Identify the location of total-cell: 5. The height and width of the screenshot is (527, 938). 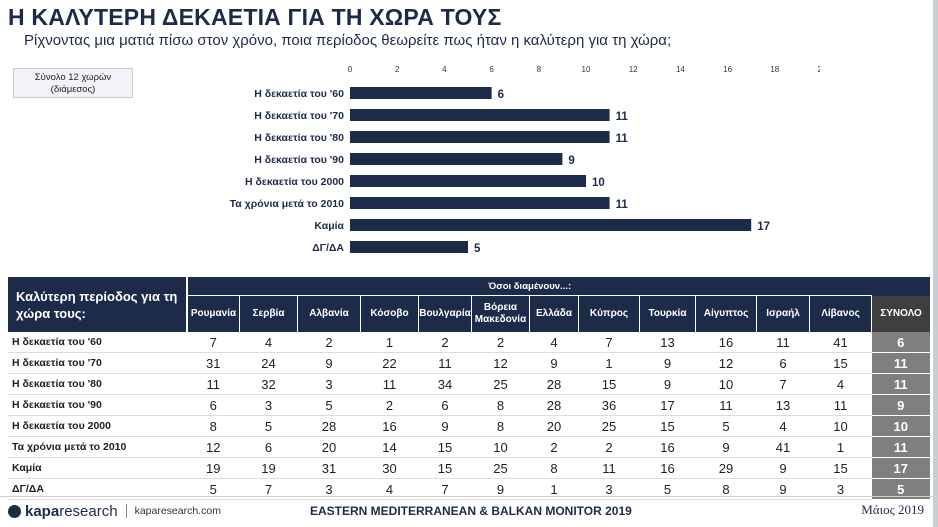
(900, 489).